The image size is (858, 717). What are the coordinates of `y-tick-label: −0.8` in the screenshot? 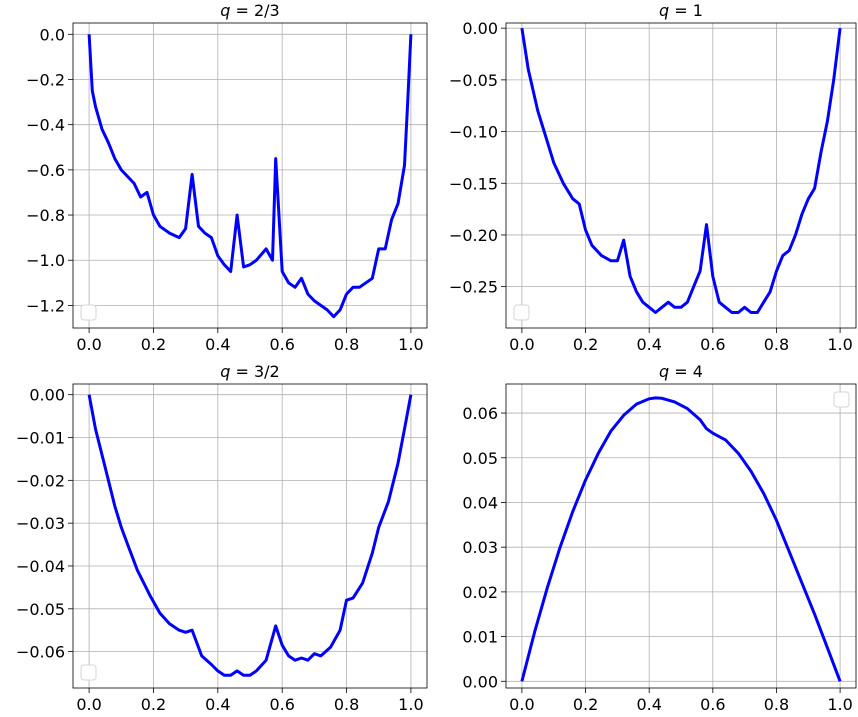 It's located at (45, 215).